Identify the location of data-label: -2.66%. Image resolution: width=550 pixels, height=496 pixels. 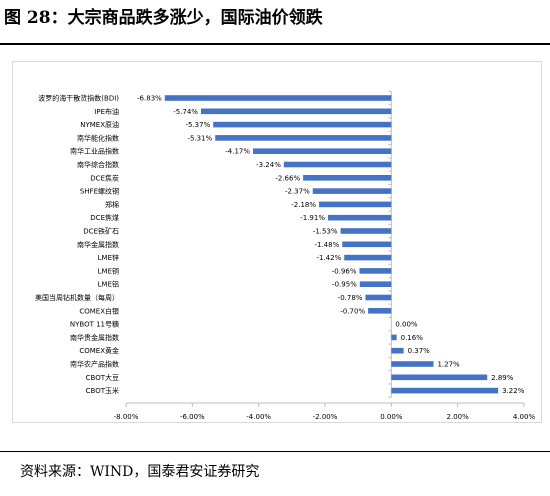
(287, 178).